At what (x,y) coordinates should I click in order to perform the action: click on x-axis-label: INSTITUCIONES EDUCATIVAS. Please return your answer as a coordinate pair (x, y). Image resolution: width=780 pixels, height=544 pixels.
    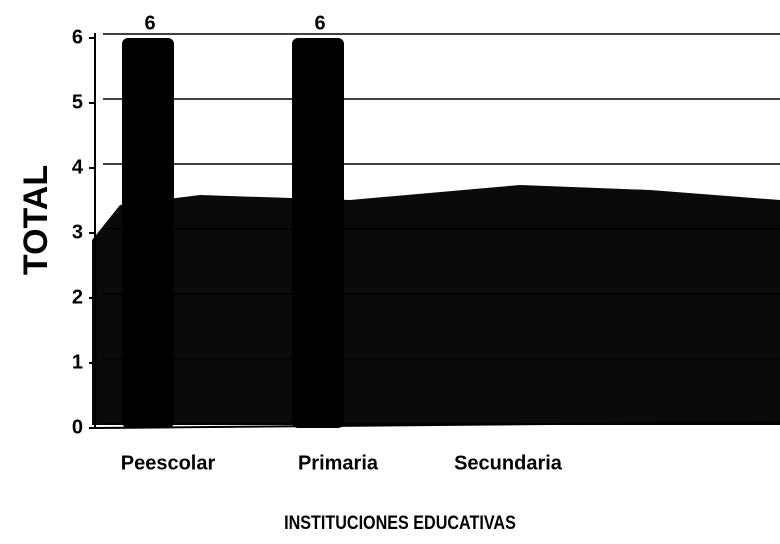
    Looking at the image, I should click on (400, 523).